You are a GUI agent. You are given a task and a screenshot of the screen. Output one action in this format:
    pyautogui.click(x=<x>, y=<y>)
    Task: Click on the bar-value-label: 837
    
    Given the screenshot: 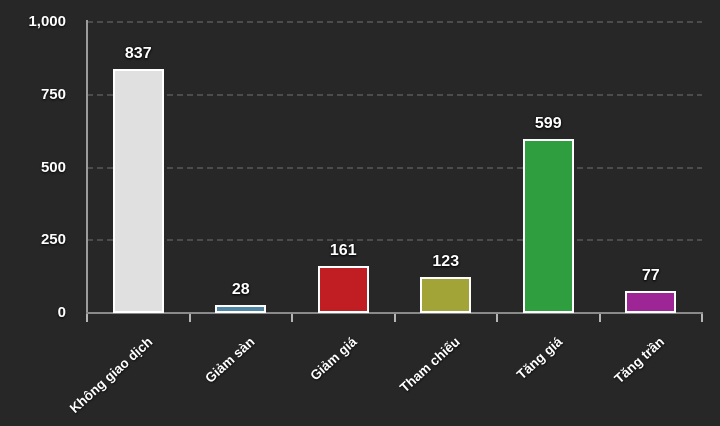 What is the action you would take?
    pyautogui.click(x=138, y=54)
    